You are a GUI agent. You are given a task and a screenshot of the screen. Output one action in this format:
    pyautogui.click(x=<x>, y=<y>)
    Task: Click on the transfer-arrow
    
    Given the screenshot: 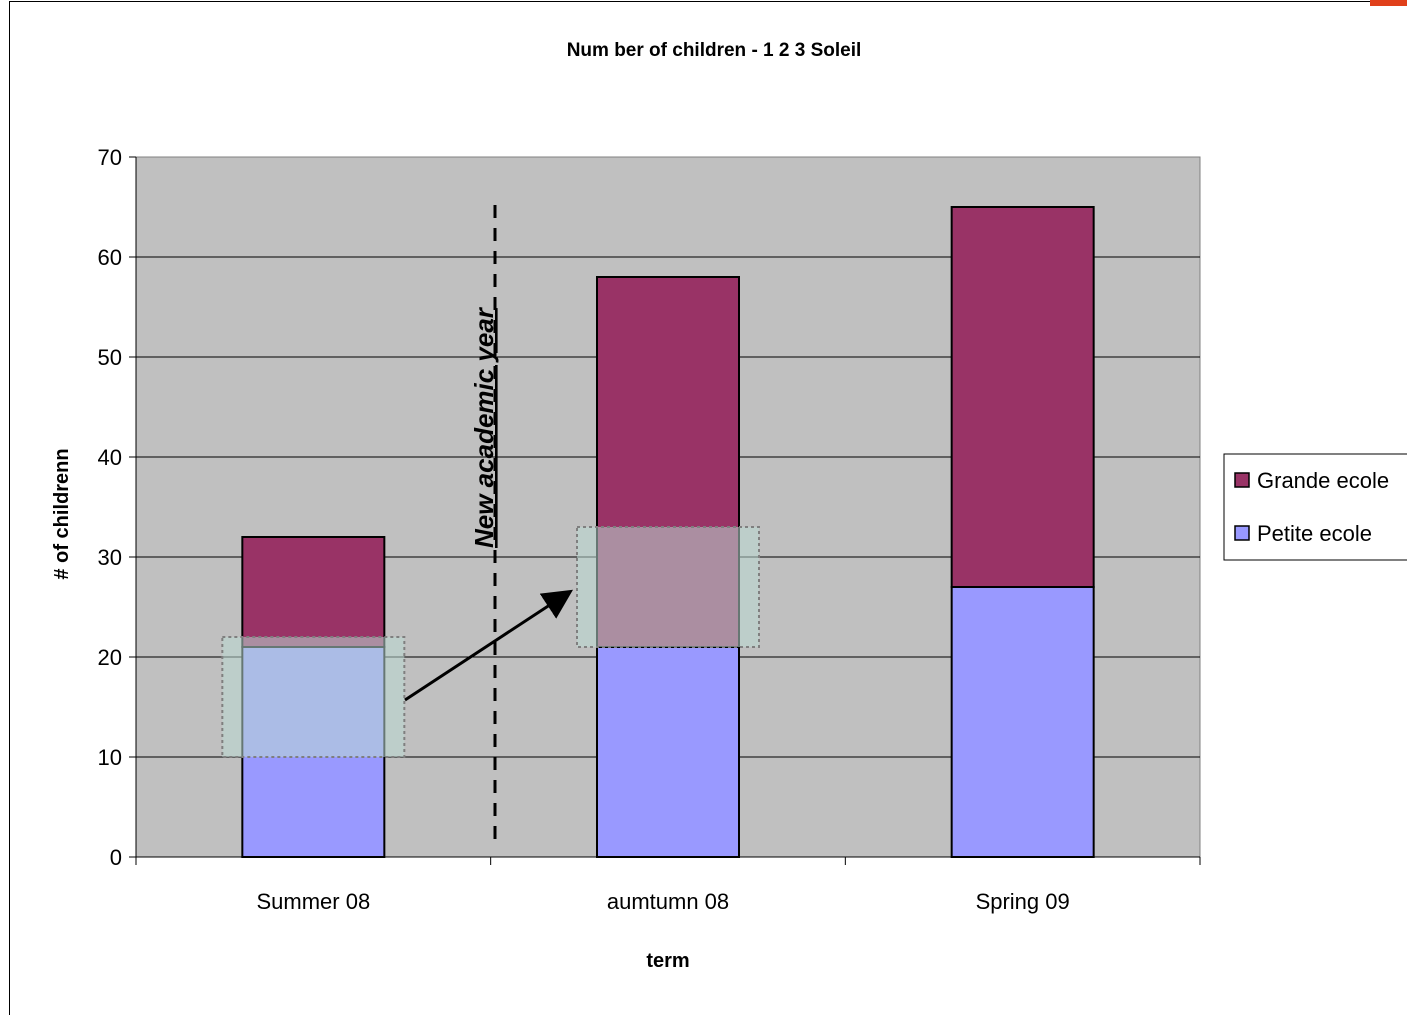 What is the action you would take?
    pyautogui.click(x=489, y=645)
    